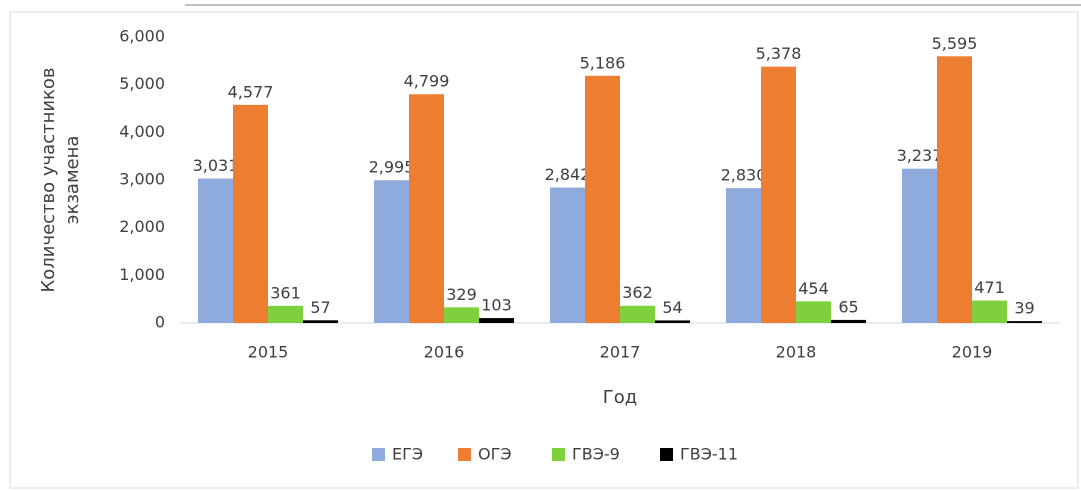 This screenshot has width=1081, height=491. Describe the element at coordinates (320, 307) in the screenshot. I see `data-label: 57` at that location.